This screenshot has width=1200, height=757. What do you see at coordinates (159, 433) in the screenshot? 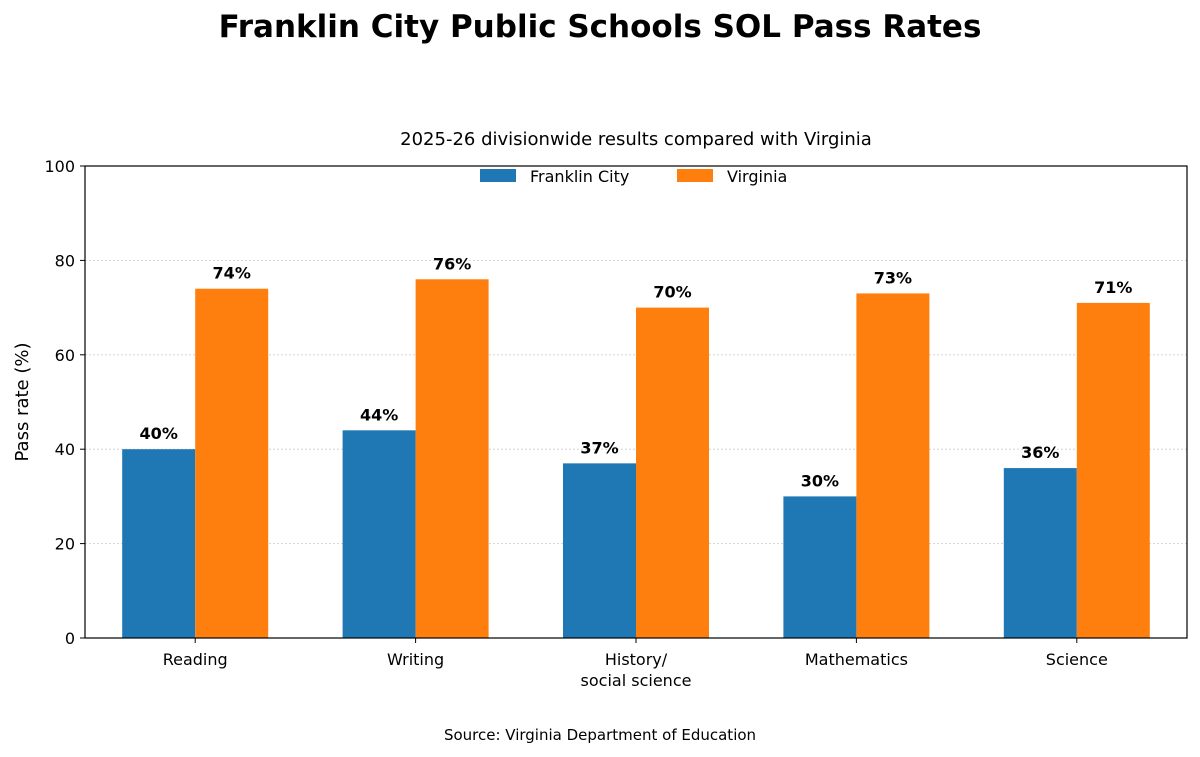
I see `bar-value-label: 40%` at bounding box center [159, 433].